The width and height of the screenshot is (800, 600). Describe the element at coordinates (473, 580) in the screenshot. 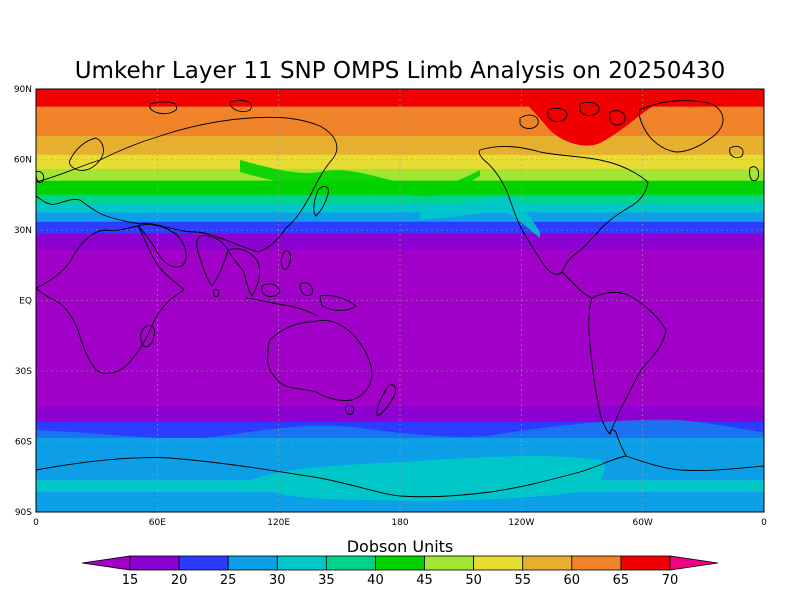

I see `colorbar-tick-label: 50` at that location.